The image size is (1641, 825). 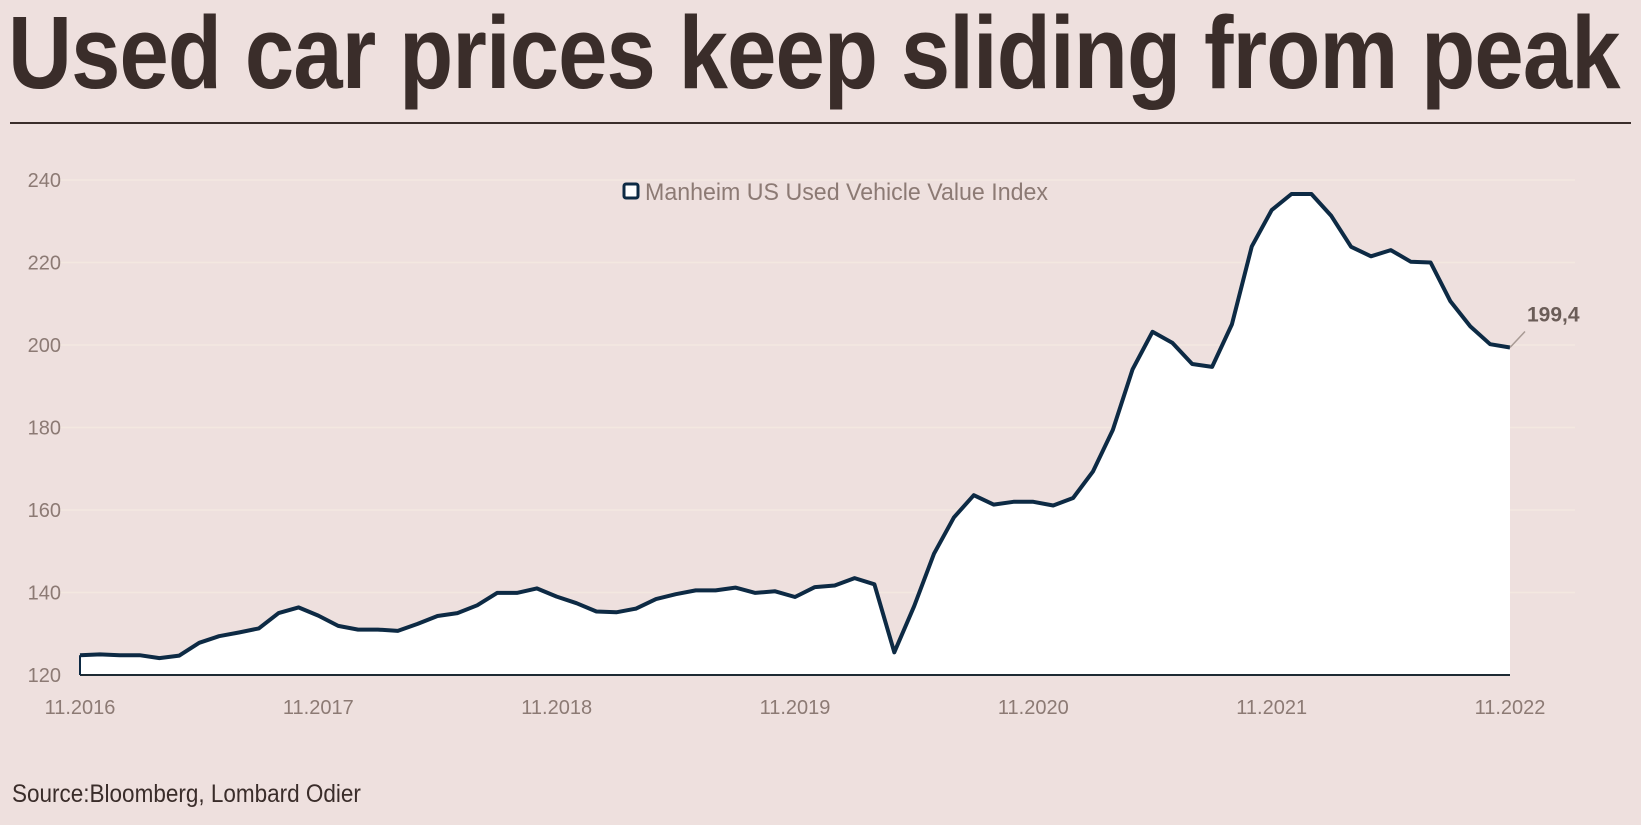 What do you see at coordinates (318, 708) in the screenshot?
I see `x-tick-label: 11.2017` at bounding box center [318, 708].